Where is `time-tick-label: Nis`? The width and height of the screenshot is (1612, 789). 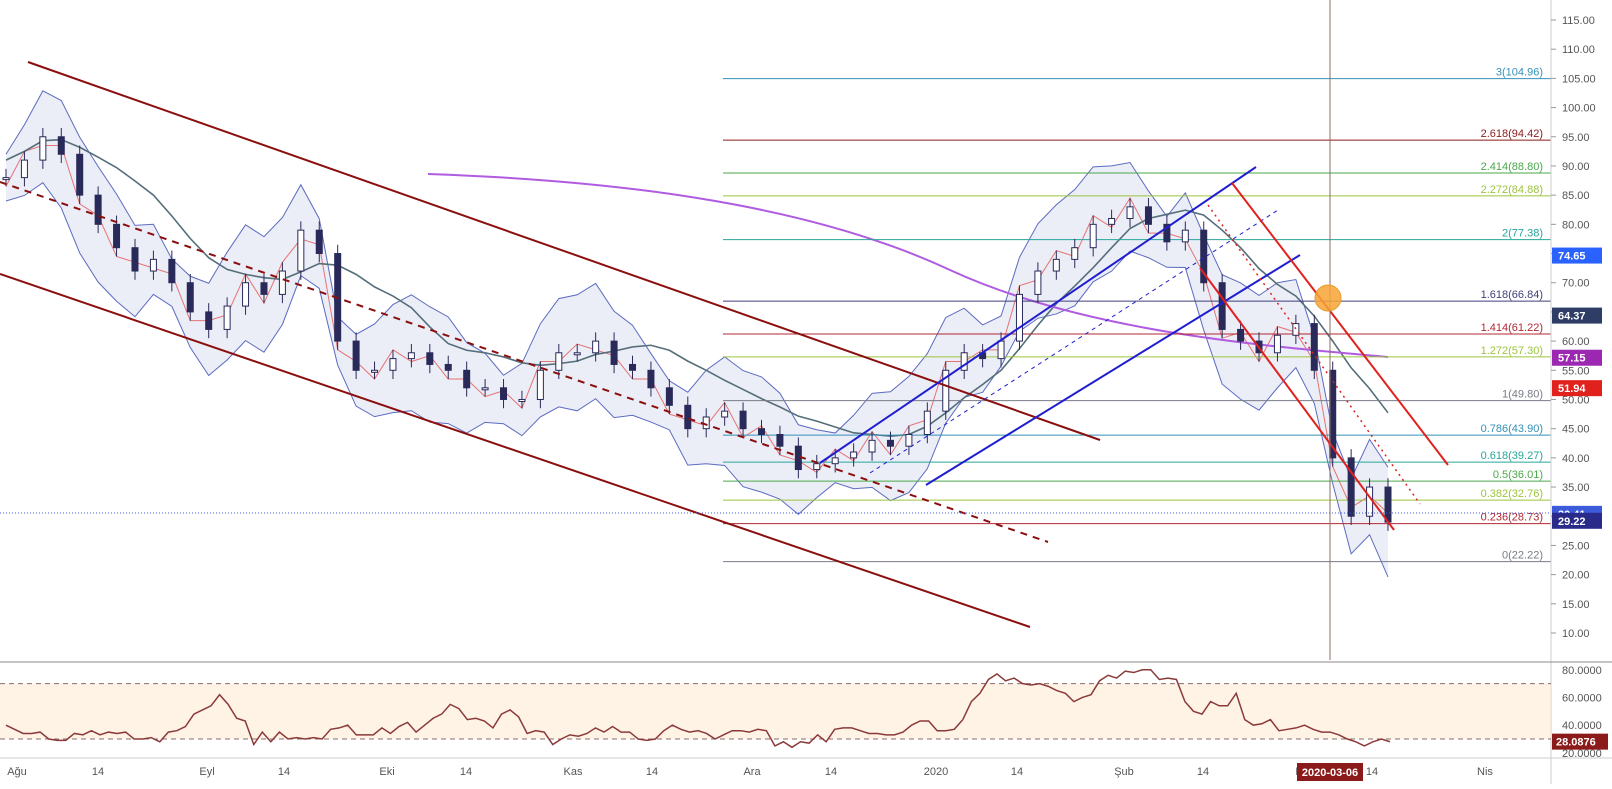 time-tick-label: Nis is located at coordinates (1485, 772).